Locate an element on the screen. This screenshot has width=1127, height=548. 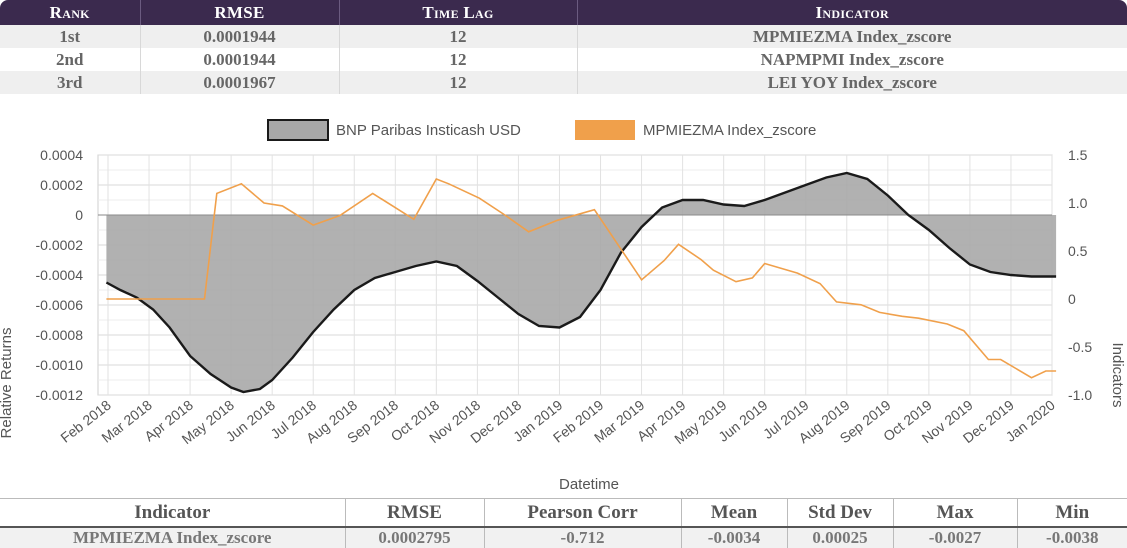
rank-cell: 1st is located at coordinates (70, 36).